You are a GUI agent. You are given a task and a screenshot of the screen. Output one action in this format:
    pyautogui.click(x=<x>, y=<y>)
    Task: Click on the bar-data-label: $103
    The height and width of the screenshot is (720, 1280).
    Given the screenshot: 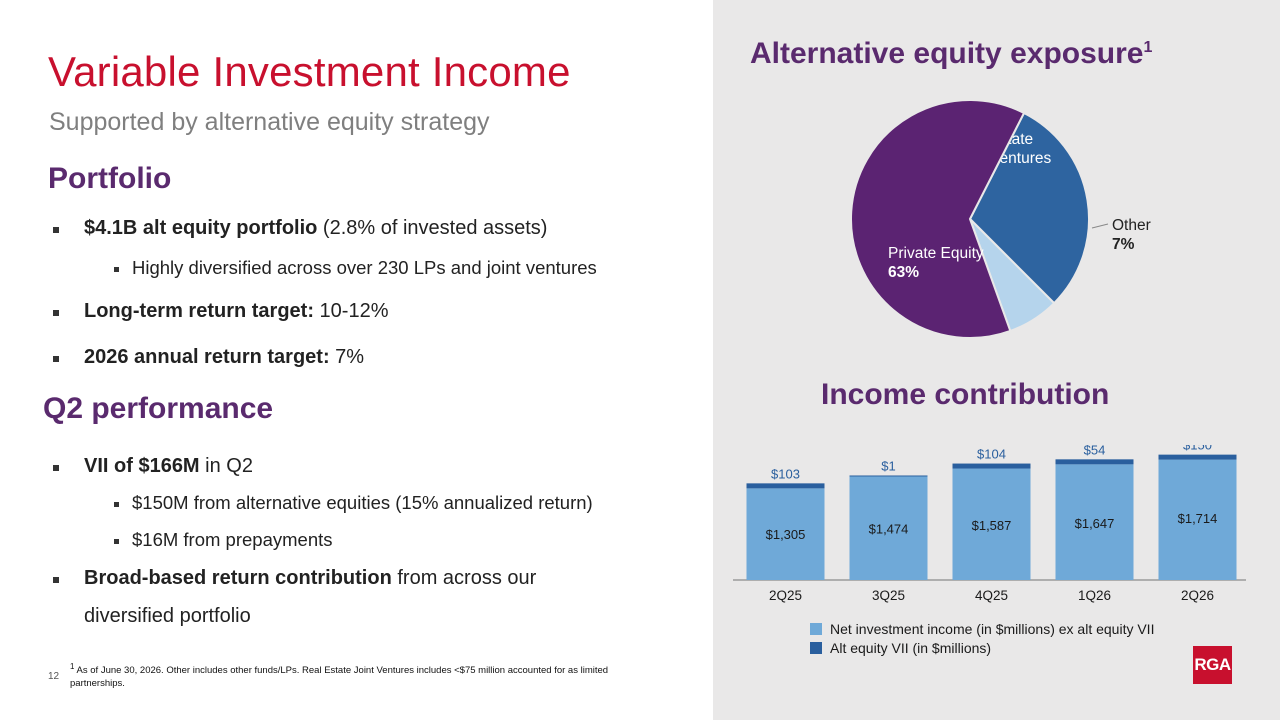 What is the action you would take?
    pyautogui.click(x=785, y=473)
    